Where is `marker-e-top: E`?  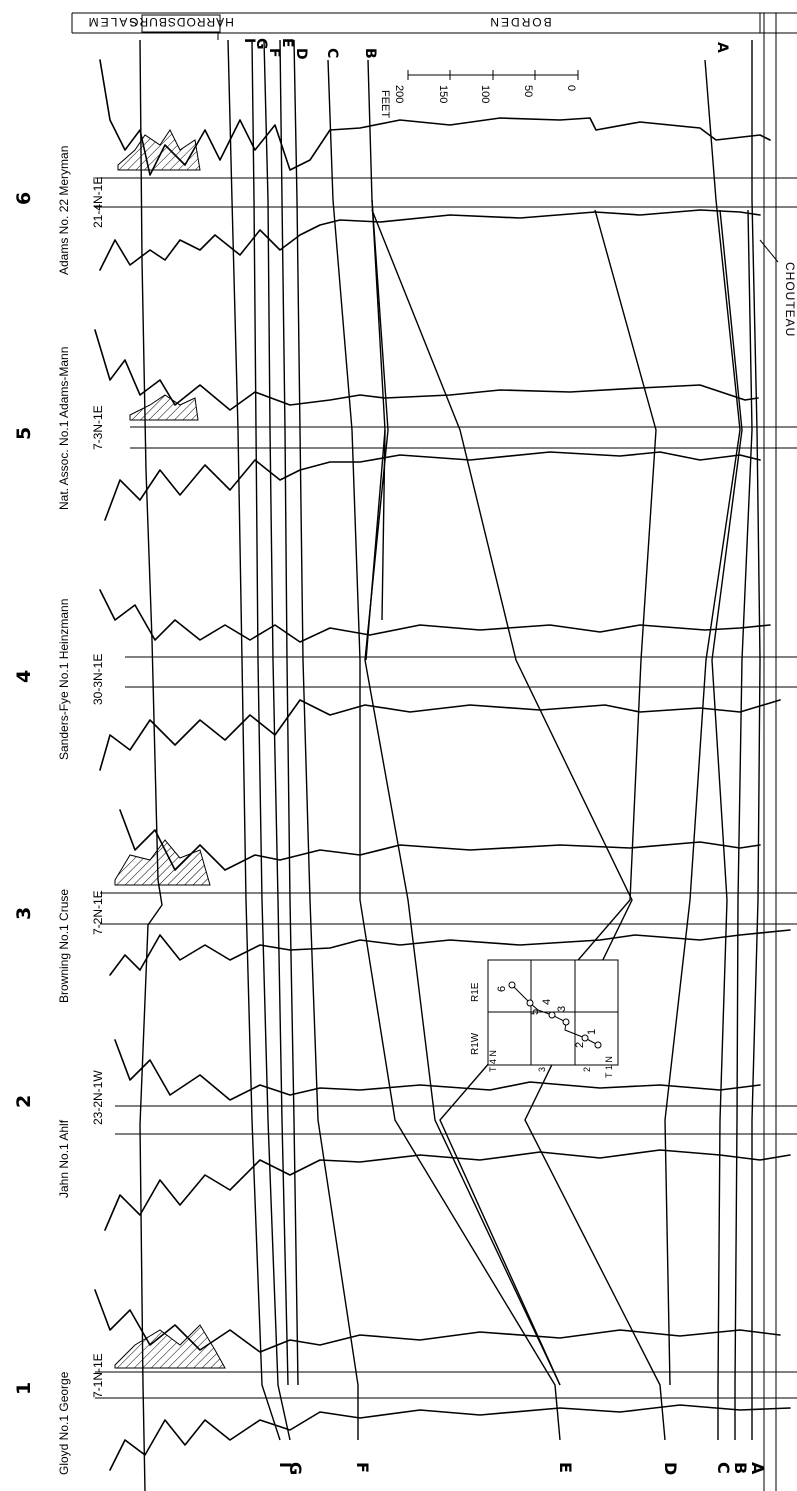 marker-e-top: E is located at coordinates (287, 43).